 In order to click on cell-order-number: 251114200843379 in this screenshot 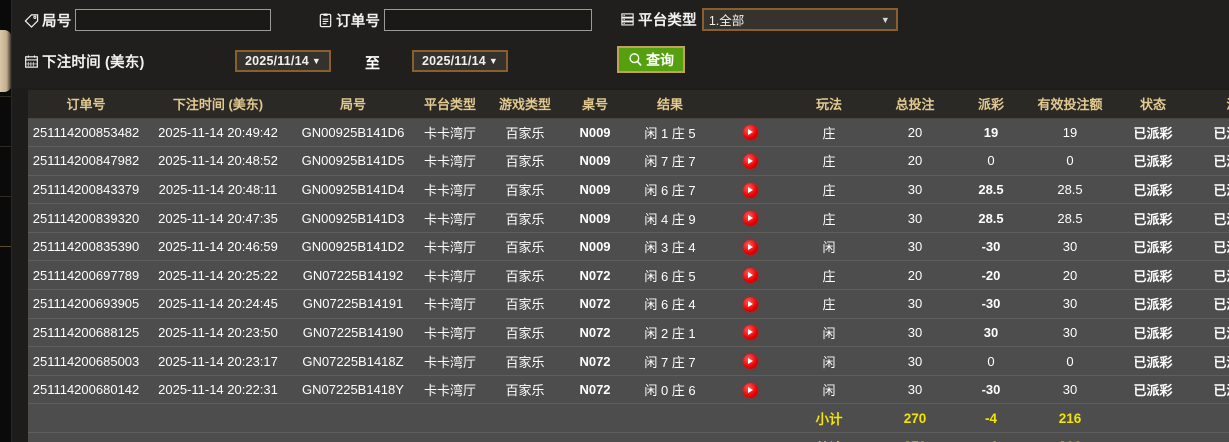, I will do `click(86, 190)`.